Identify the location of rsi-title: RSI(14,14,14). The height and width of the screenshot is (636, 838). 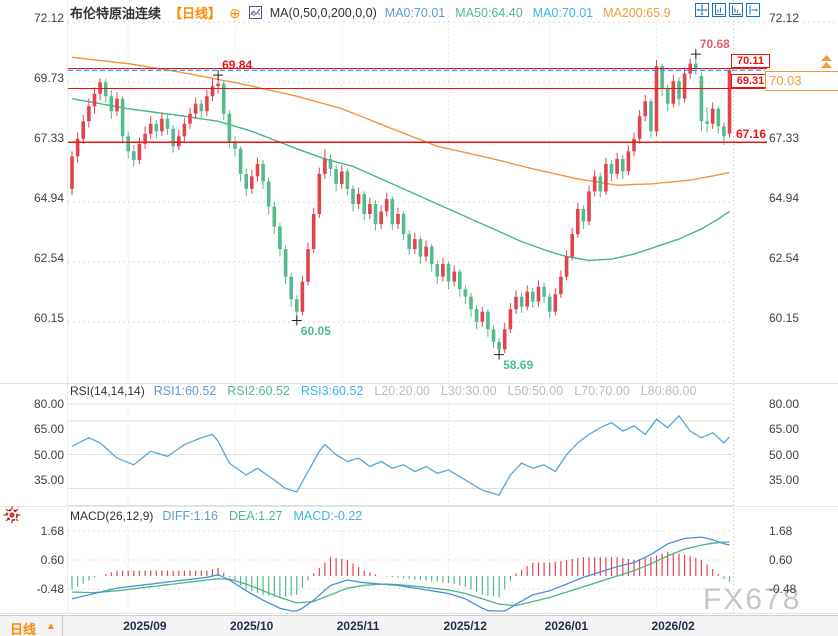
(107, 391).